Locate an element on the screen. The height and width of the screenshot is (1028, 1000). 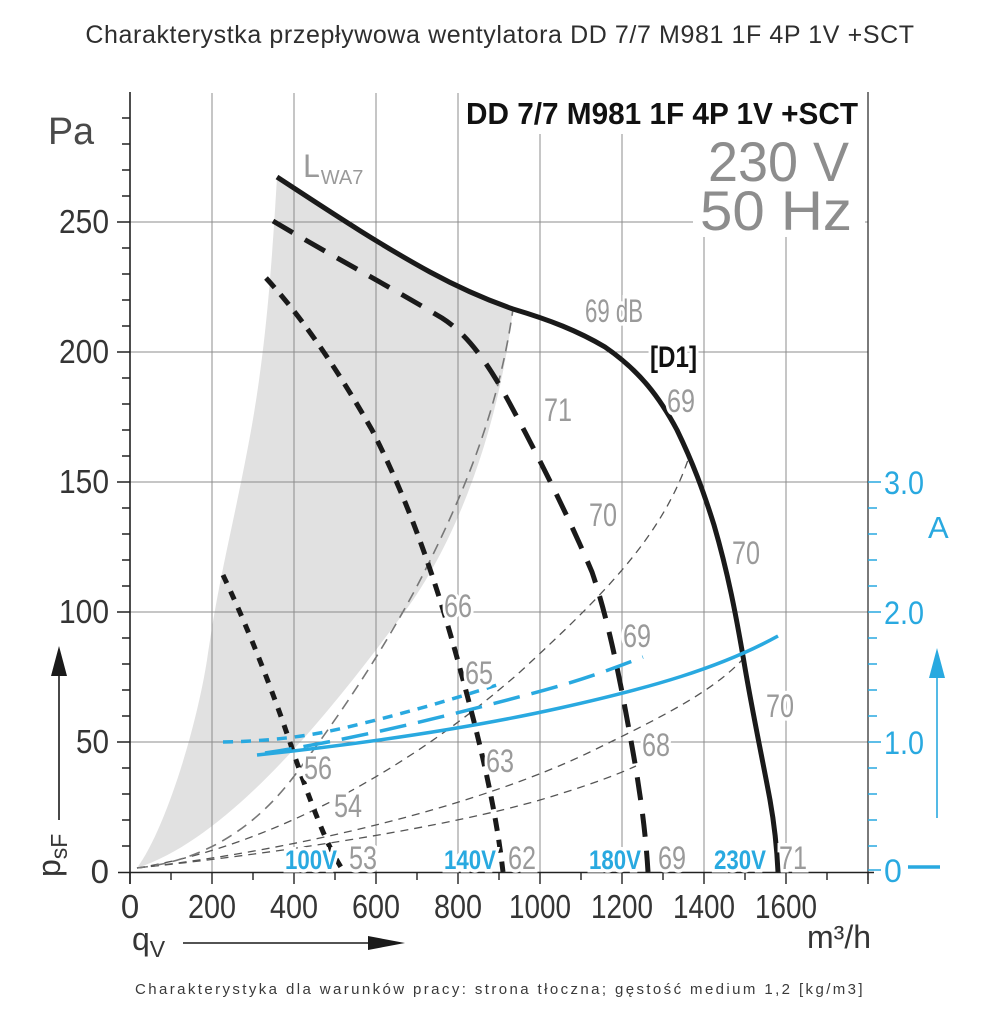
x-tick-1600: 1600 is located at coordinates (786, 906).